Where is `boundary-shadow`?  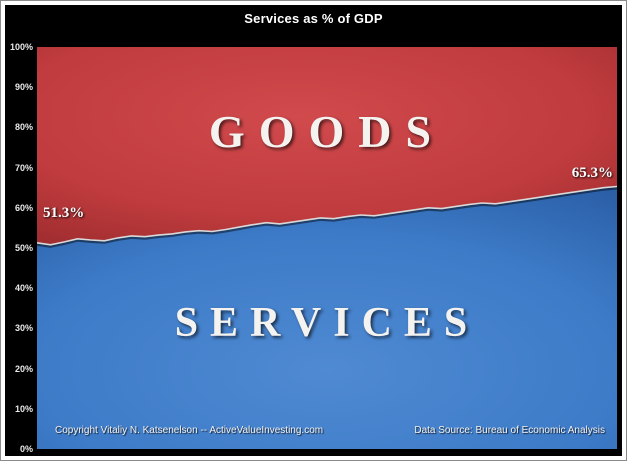
boundary-shadow is located at coordinates (327, 217).